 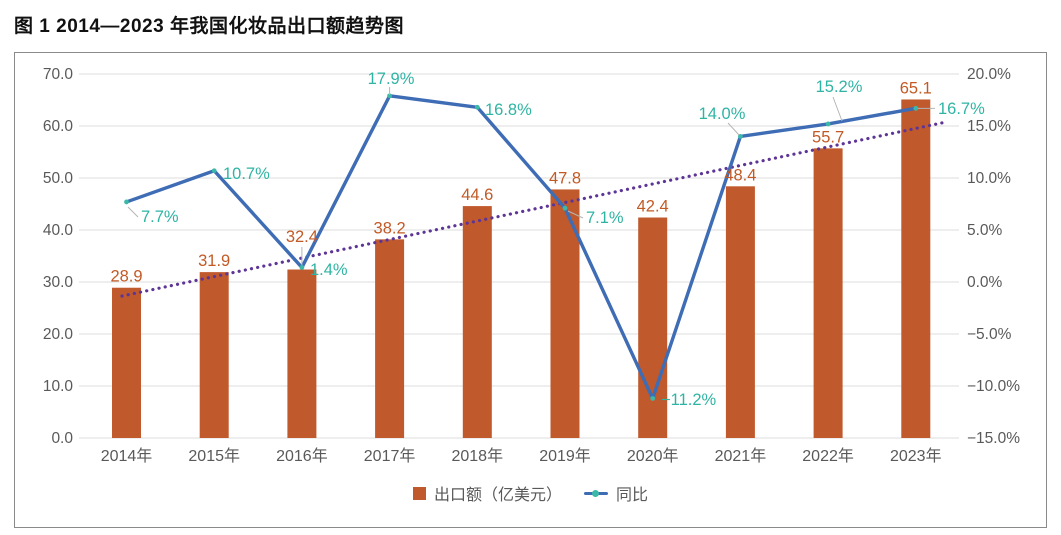 What do you see at coordinates (214, 261) in the screenshot?
I see `bar-data-label: 31.9` at bounding box center [214, 261].